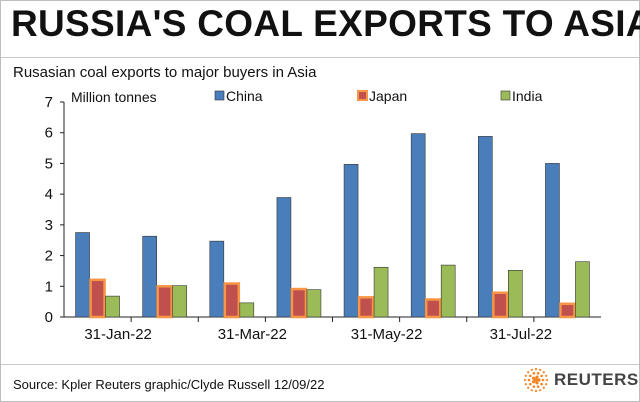 The image size is (640, 402). I want to click on y-tick-label: 5, so click(49, 163).